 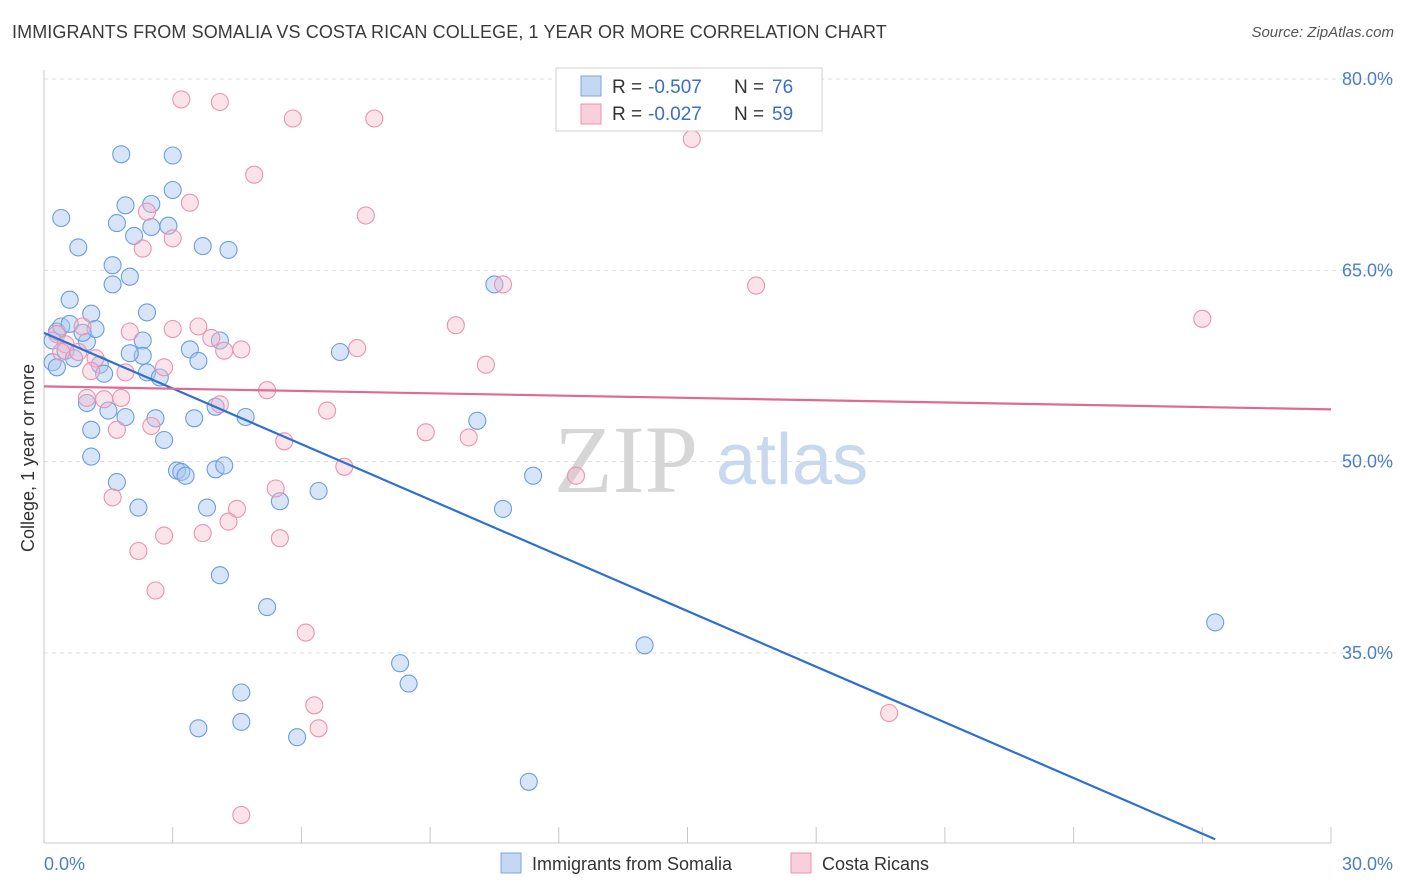 What do you see at coordinates (875, 864) in the screenshot?
I see `bottom-legend-label-costa-rican: Costa Ricans` at bounding box center [875, 864].